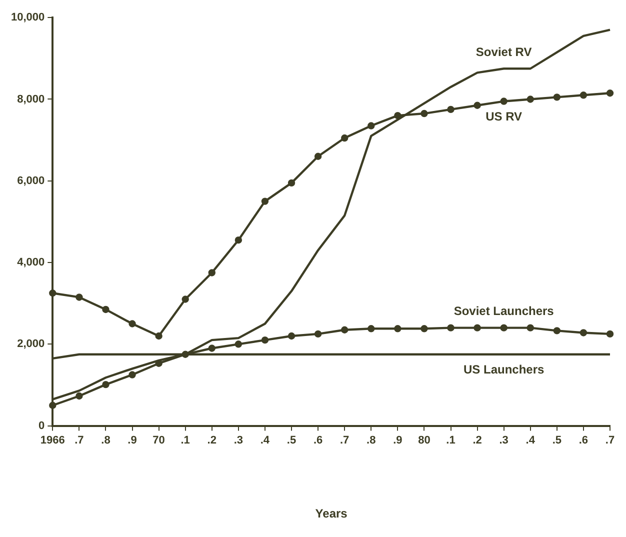 The image size is (626, 537). I want to click on y-tick-label: 4,000, so click(31, 262).